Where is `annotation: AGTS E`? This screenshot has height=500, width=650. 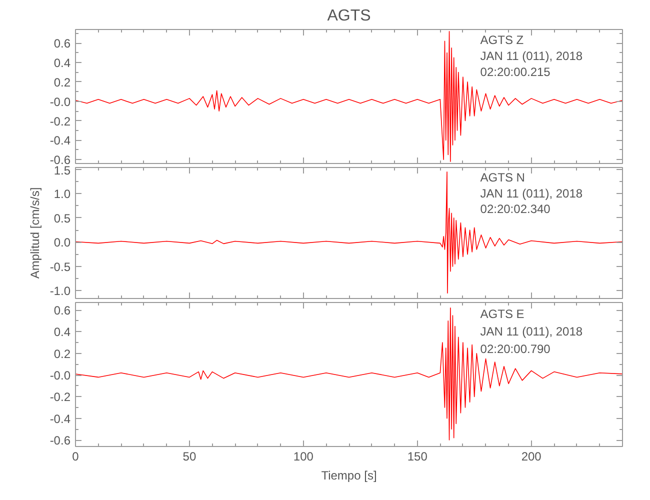
annotation: AGTS E is located at coordinates (502, 314).